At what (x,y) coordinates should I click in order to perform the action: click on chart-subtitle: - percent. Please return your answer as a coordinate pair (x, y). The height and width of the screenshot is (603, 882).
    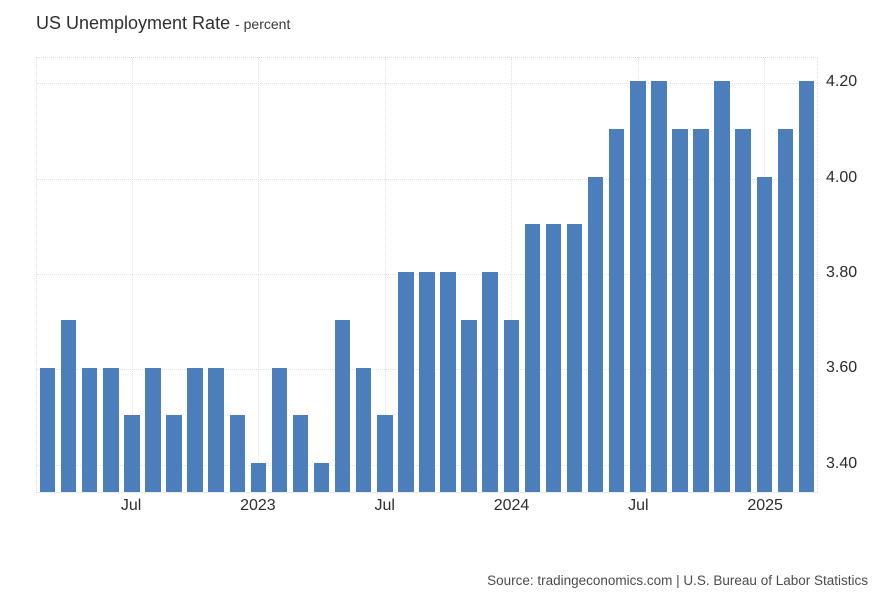
    Looking at the image, I should click on (263, 24).